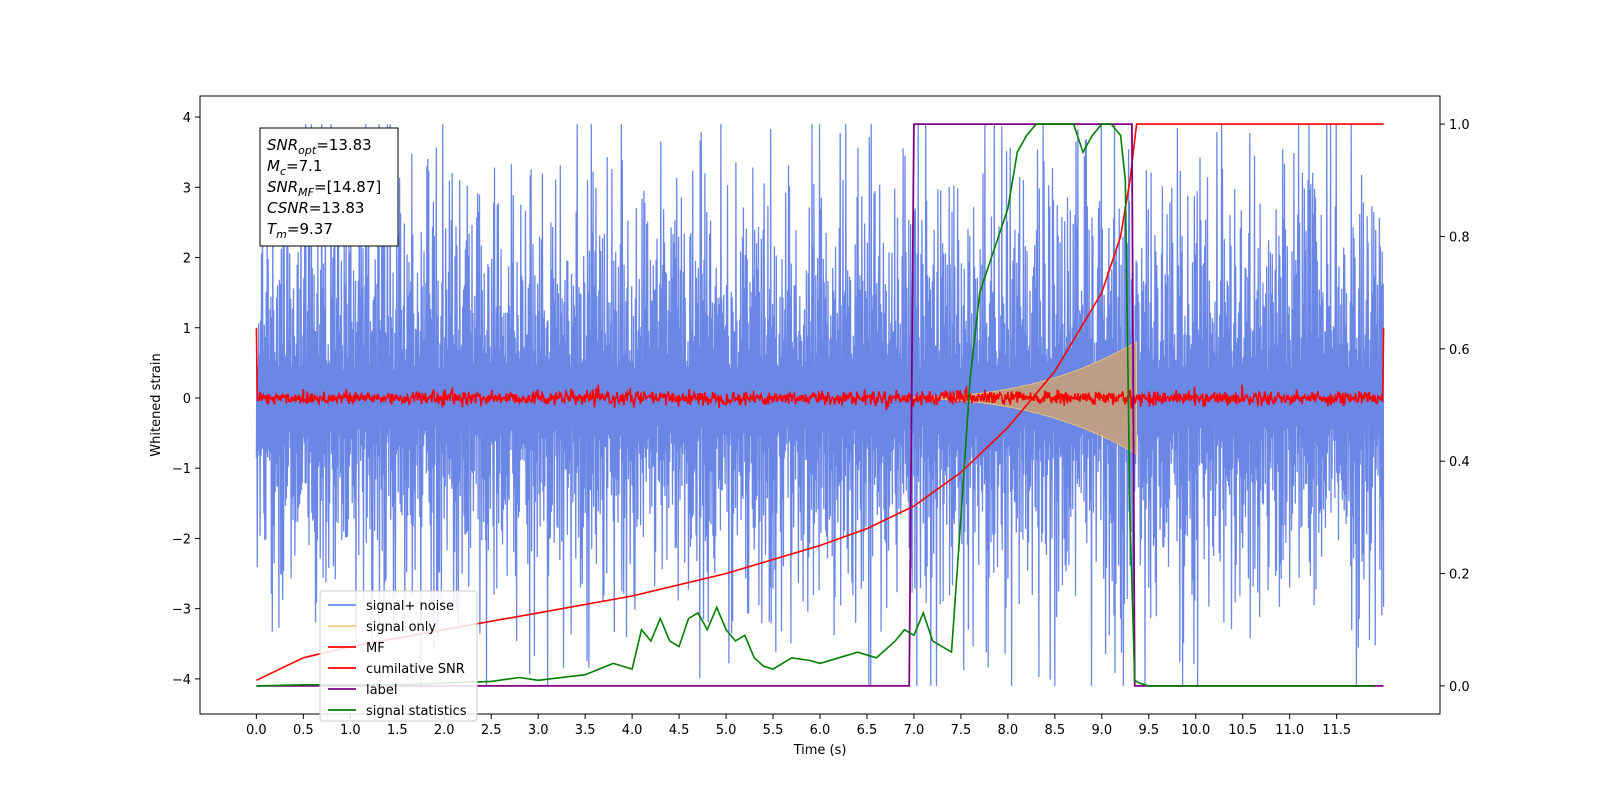 The image size is (1600, 800). I want to click on legend-label: signal+ noise, so click(410, 606).